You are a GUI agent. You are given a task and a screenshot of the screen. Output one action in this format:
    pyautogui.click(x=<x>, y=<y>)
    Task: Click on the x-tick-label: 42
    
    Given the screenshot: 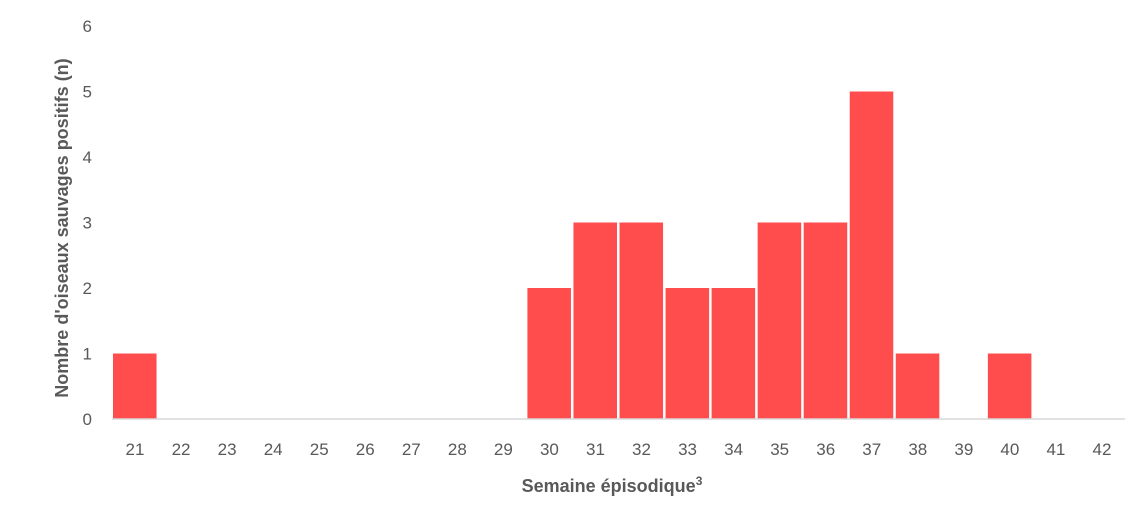 What is the action you would take?
    pyautogui.click(x=1102, y=449)
    